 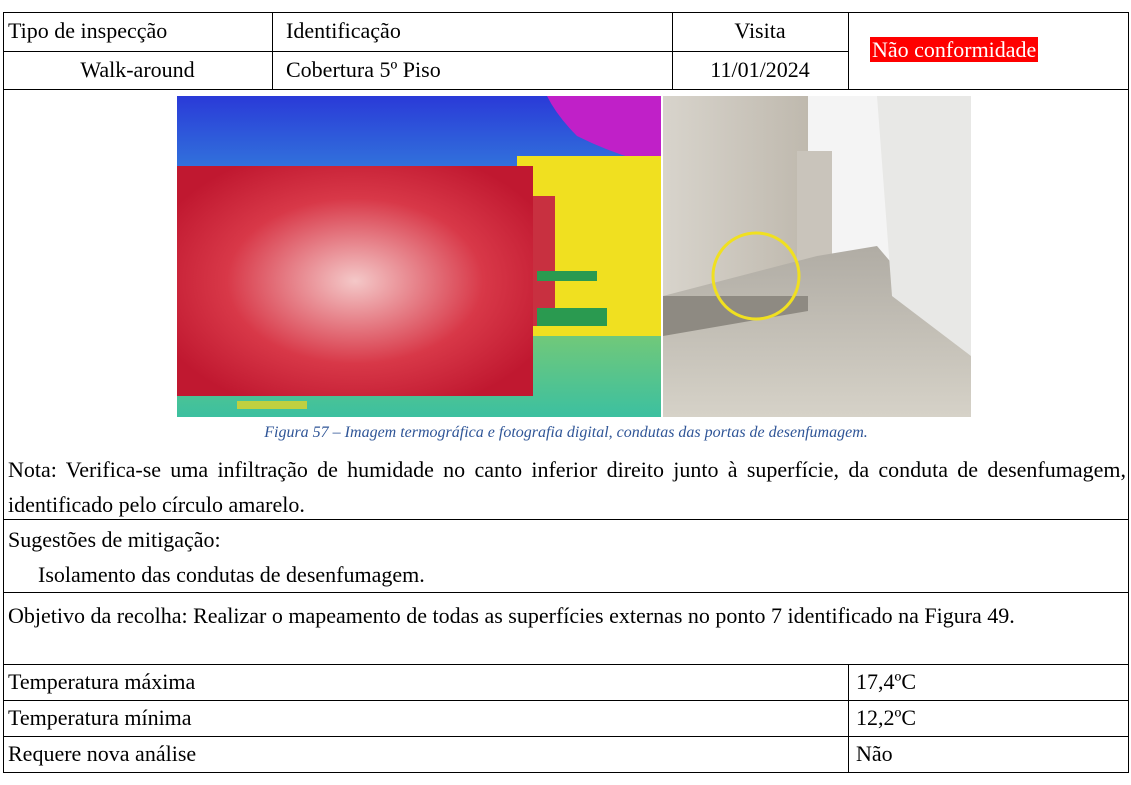 I want to click on header-label: Visita, so click(x=760, y=30).